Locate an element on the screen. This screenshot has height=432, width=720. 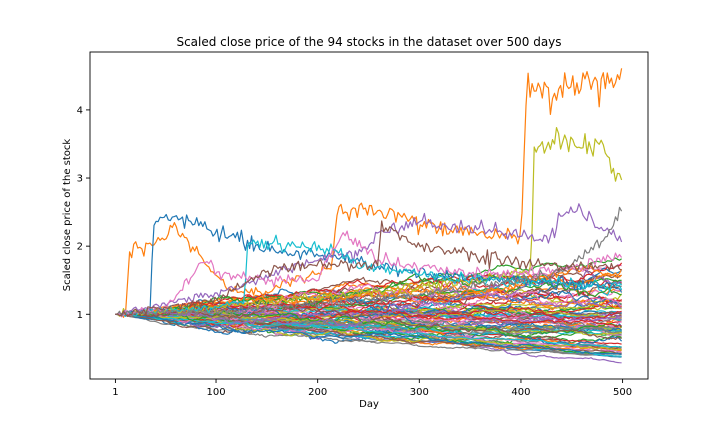
y-tick-label: 3 is located at coordinates (80, 179).